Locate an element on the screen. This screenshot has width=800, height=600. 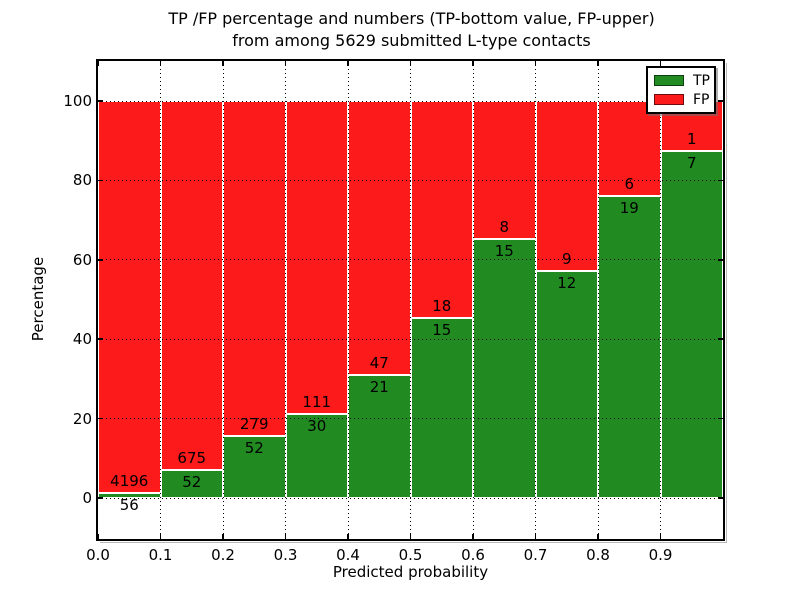
fp-count-label: 18 is located at coordinates (442, 305).